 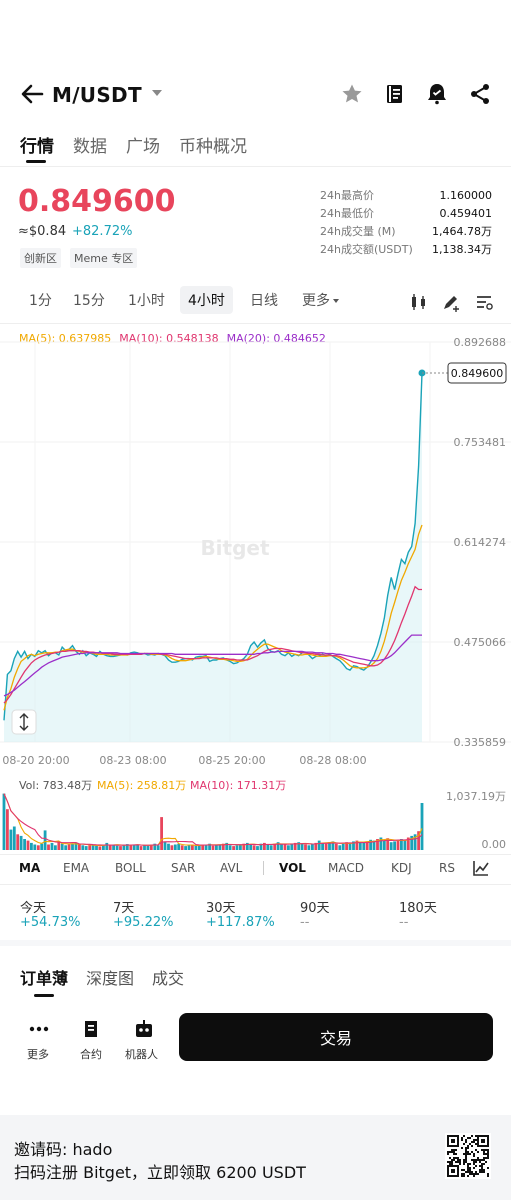 I want to click on indicator-divider, so click(x=263, y=868).